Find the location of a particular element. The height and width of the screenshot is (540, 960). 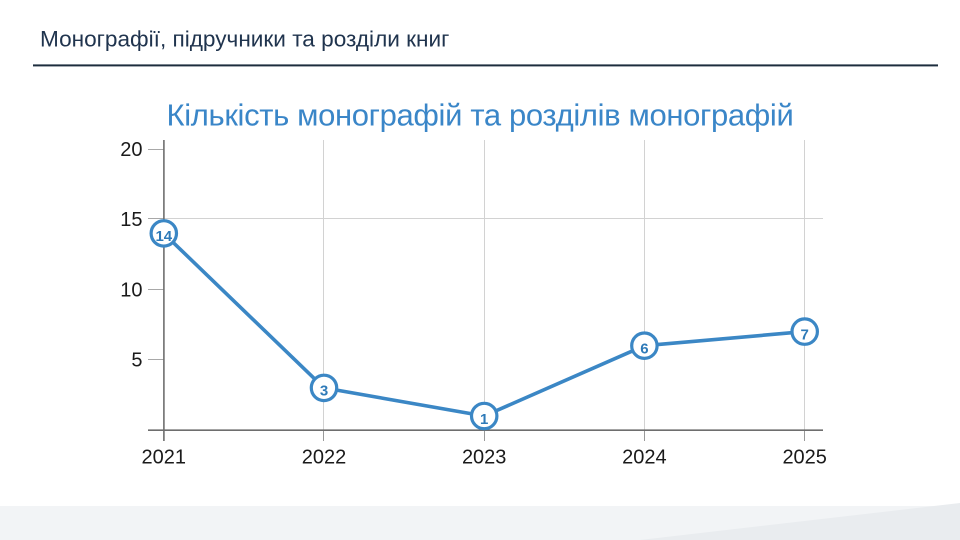

svg-text: 2024 is located at coordinates (644, 458).